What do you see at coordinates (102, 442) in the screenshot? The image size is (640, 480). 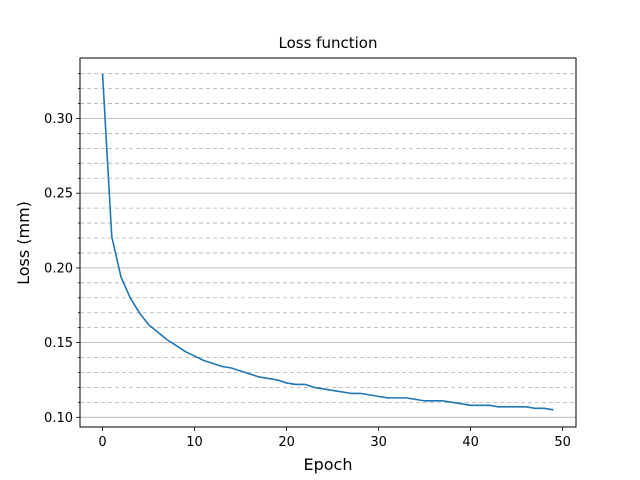 I see `x-tick-label: 0` at bounding box center [102, 442].